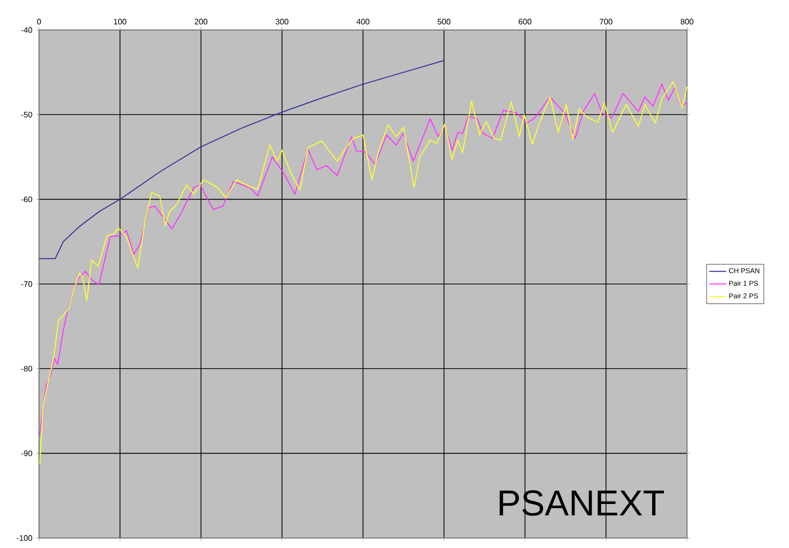 The width and height of the screenshot is (789, 548). Describe the element at coordinates (363, 21) in the screenshot. I see `x-tick-label: 400` at that location.